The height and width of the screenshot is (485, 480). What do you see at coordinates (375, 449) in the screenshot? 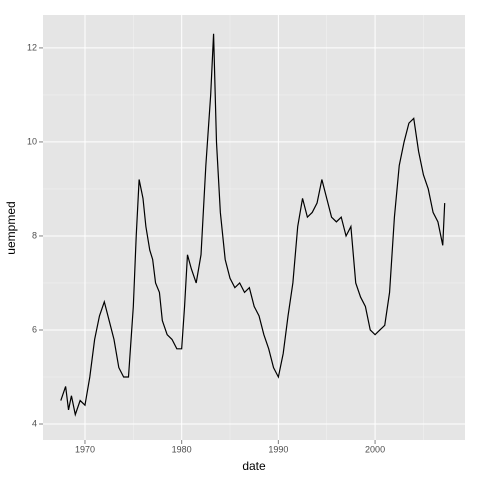
I see `x-tick-label: 2000` at bounding box center [375, 449].